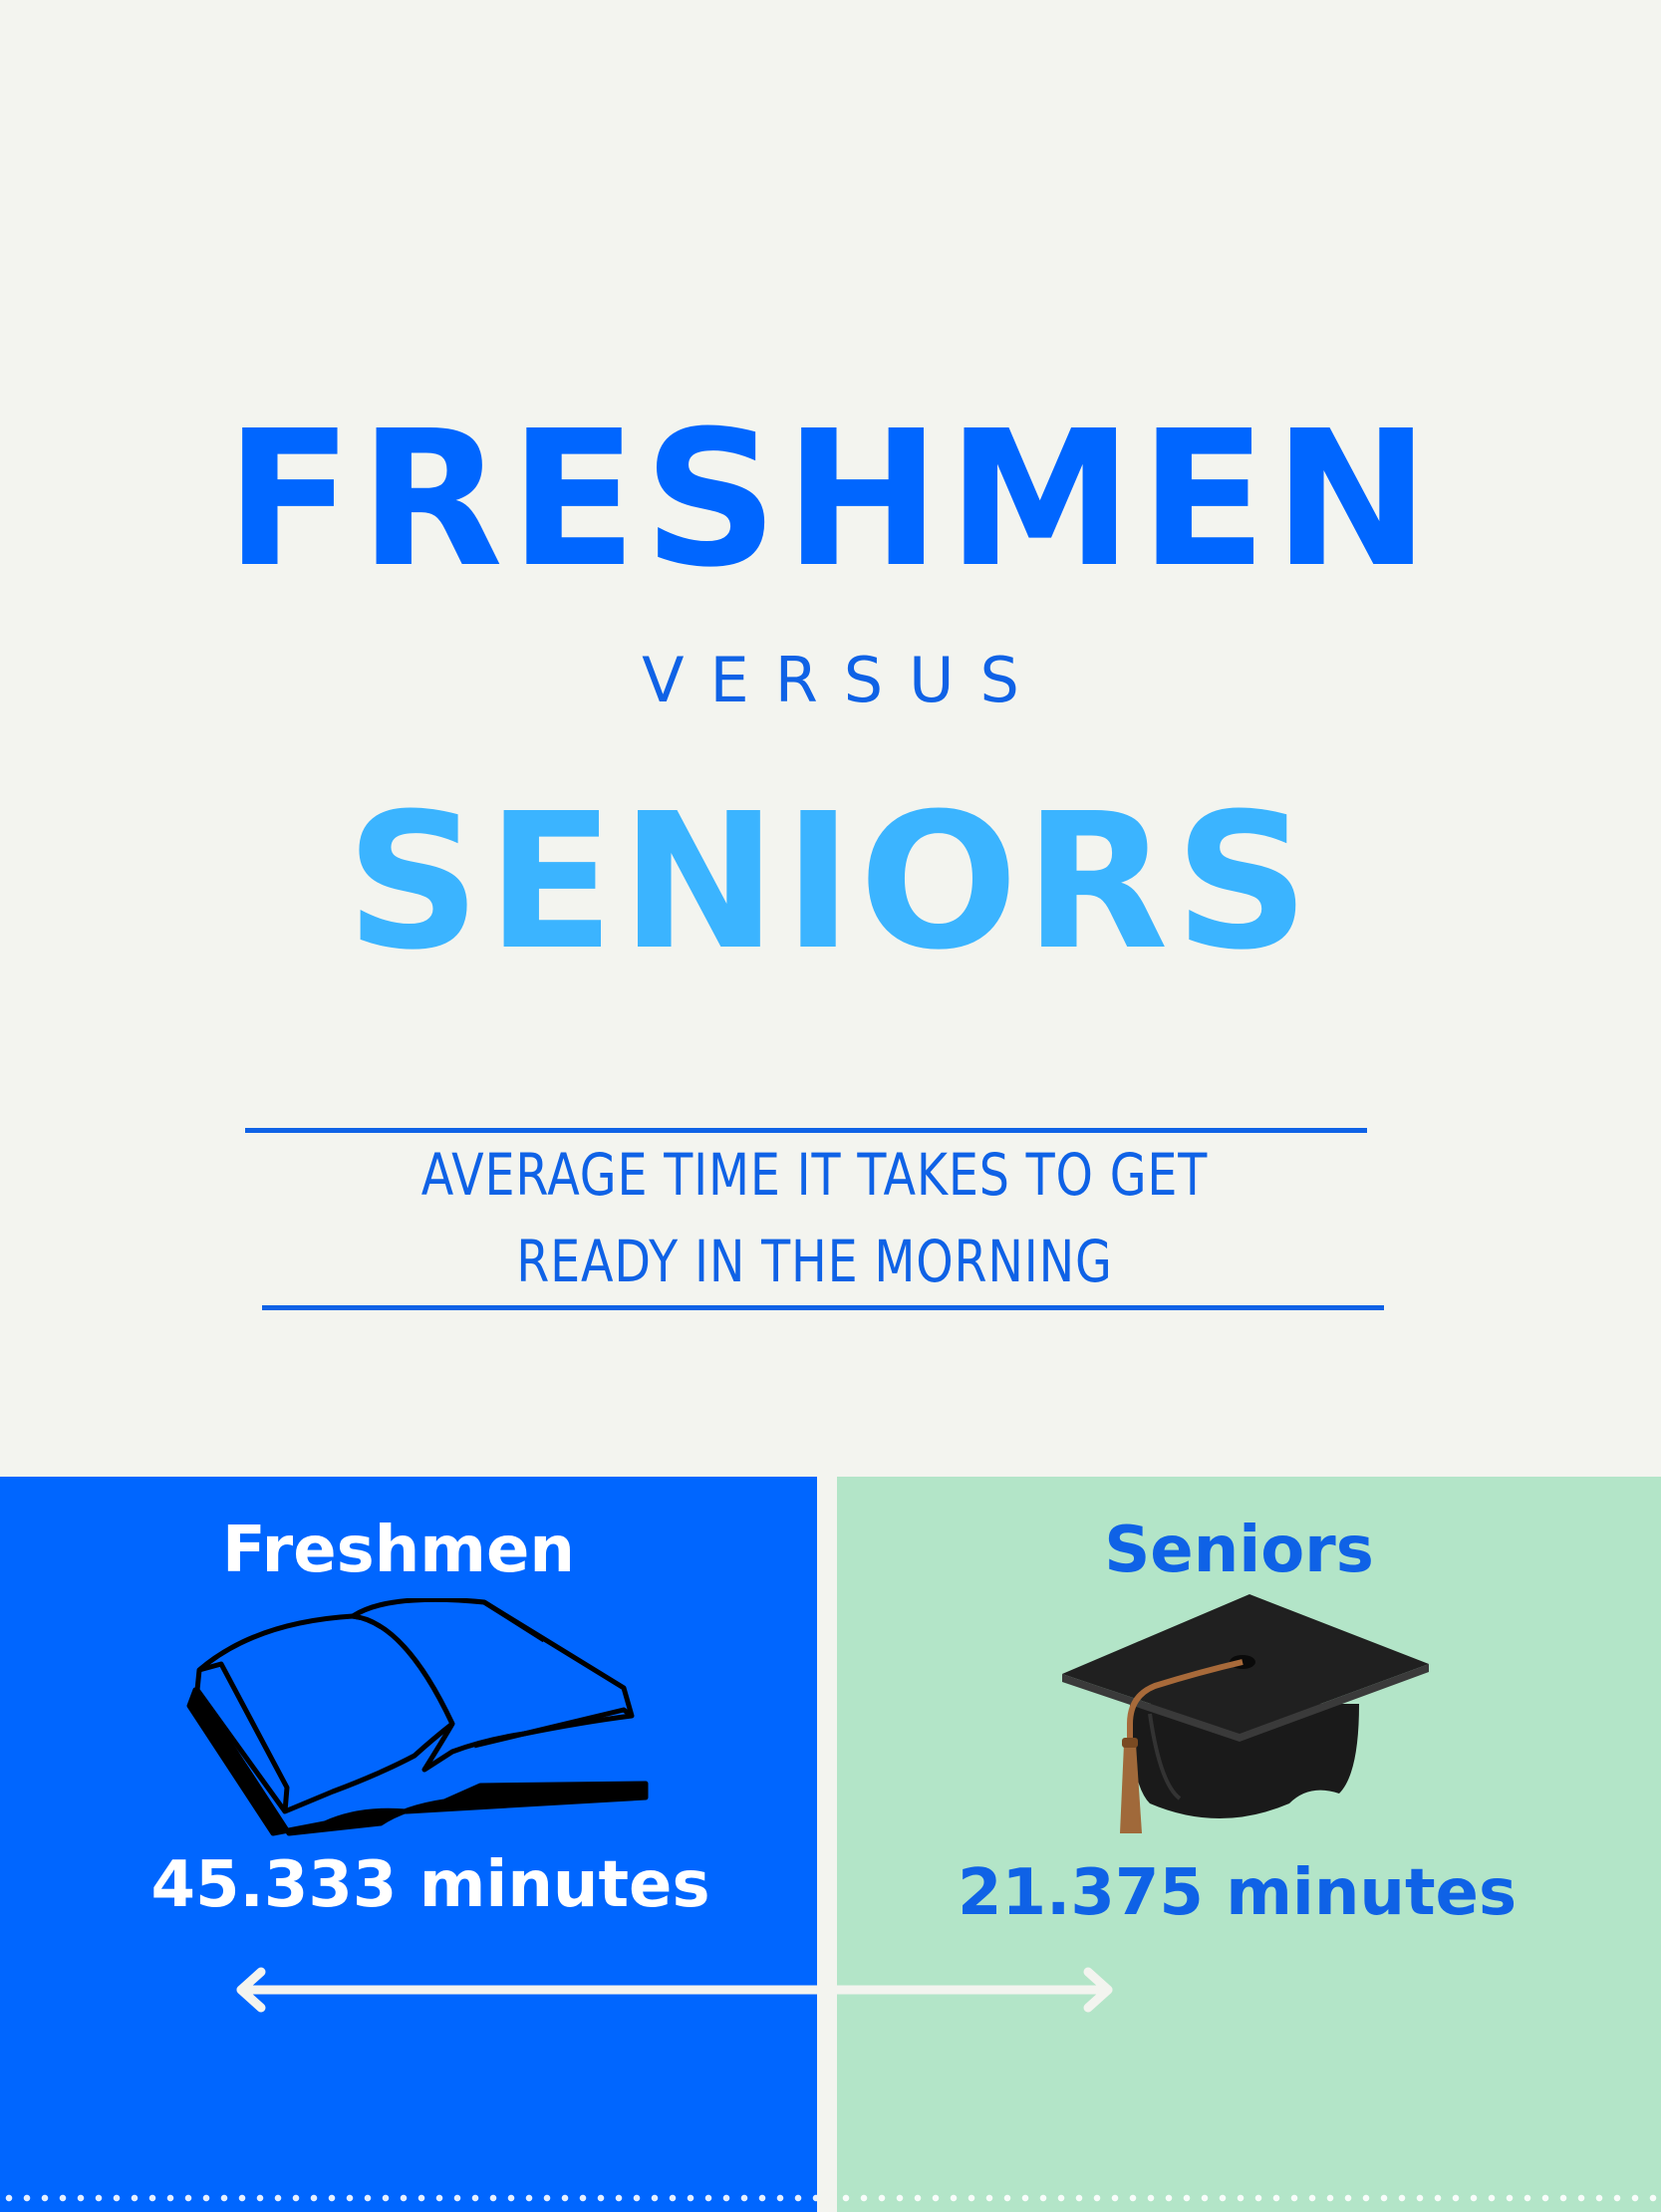 The width and height of the screenshot is (1661, 2212). What do you see at coordinates (1249, 2198) in the screenshot?
I see `dotted-border-right` at bounding box center [1249, 2198].